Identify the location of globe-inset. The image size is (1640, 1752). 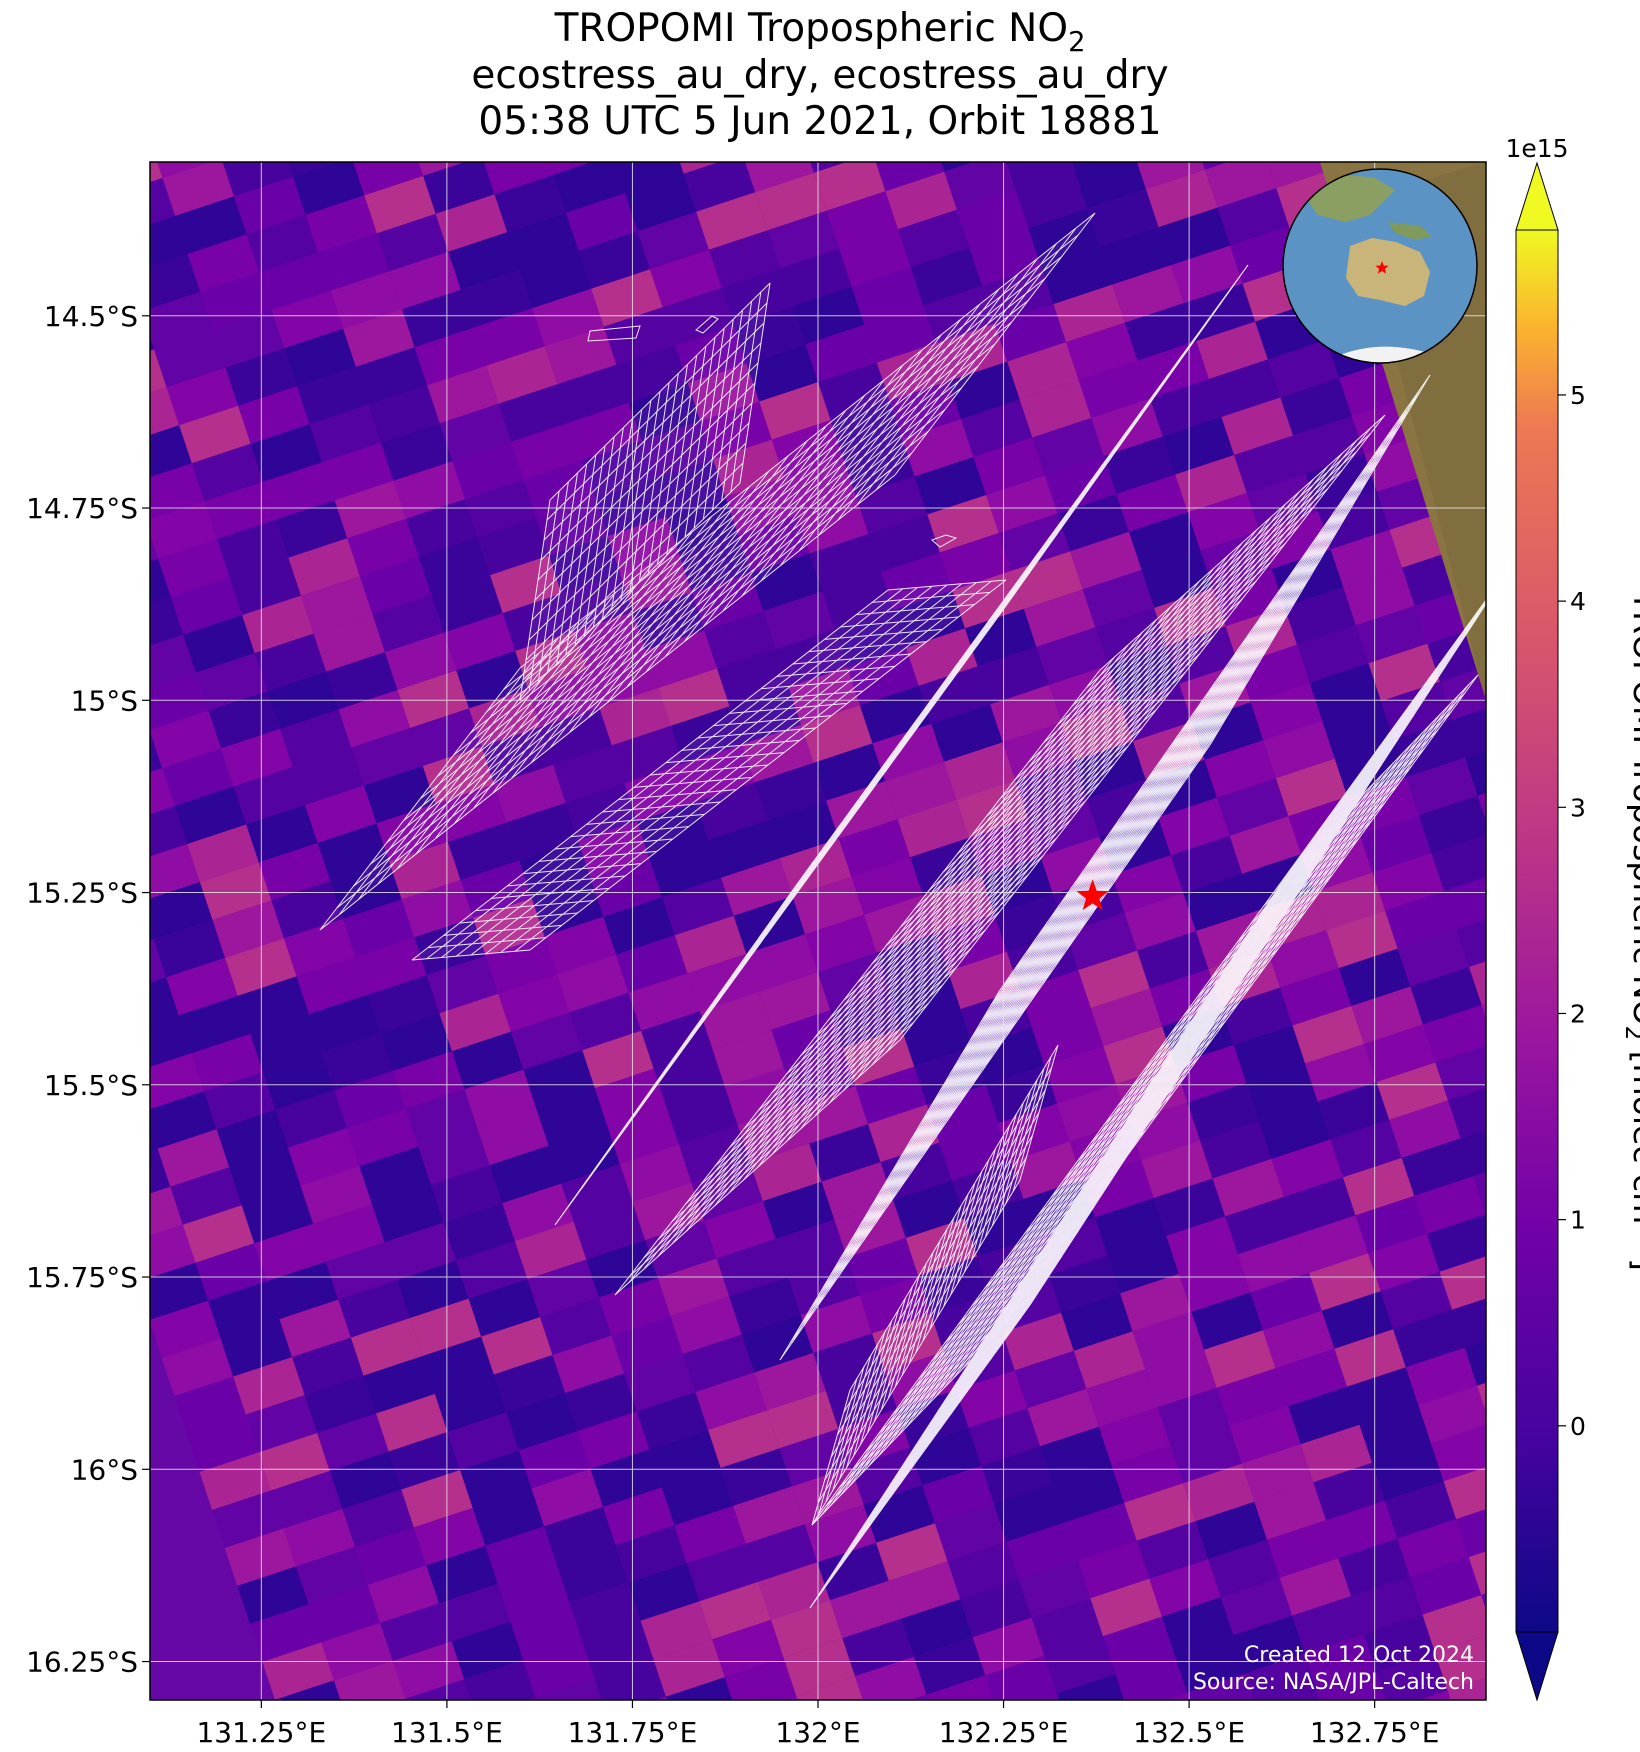
(1380, 266).